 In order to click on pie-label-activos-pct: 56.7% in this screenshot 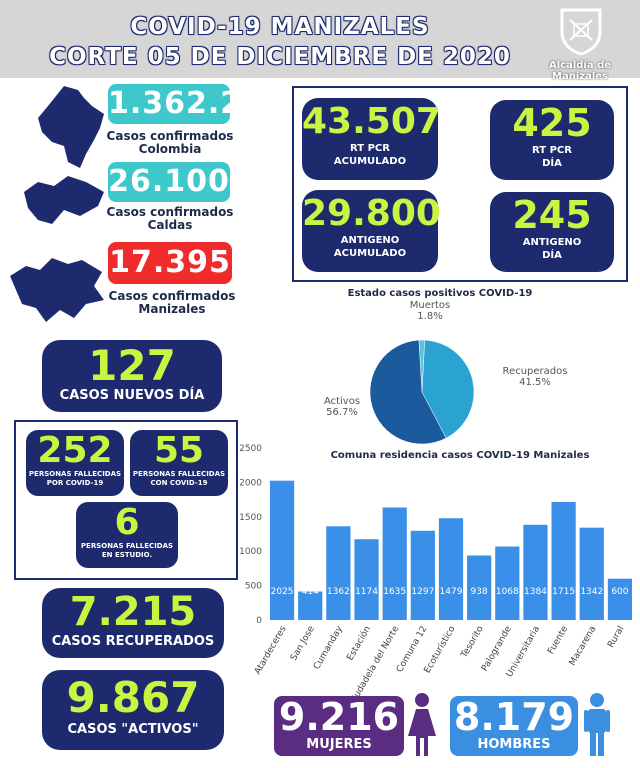, I will do `click(342, 412)`.